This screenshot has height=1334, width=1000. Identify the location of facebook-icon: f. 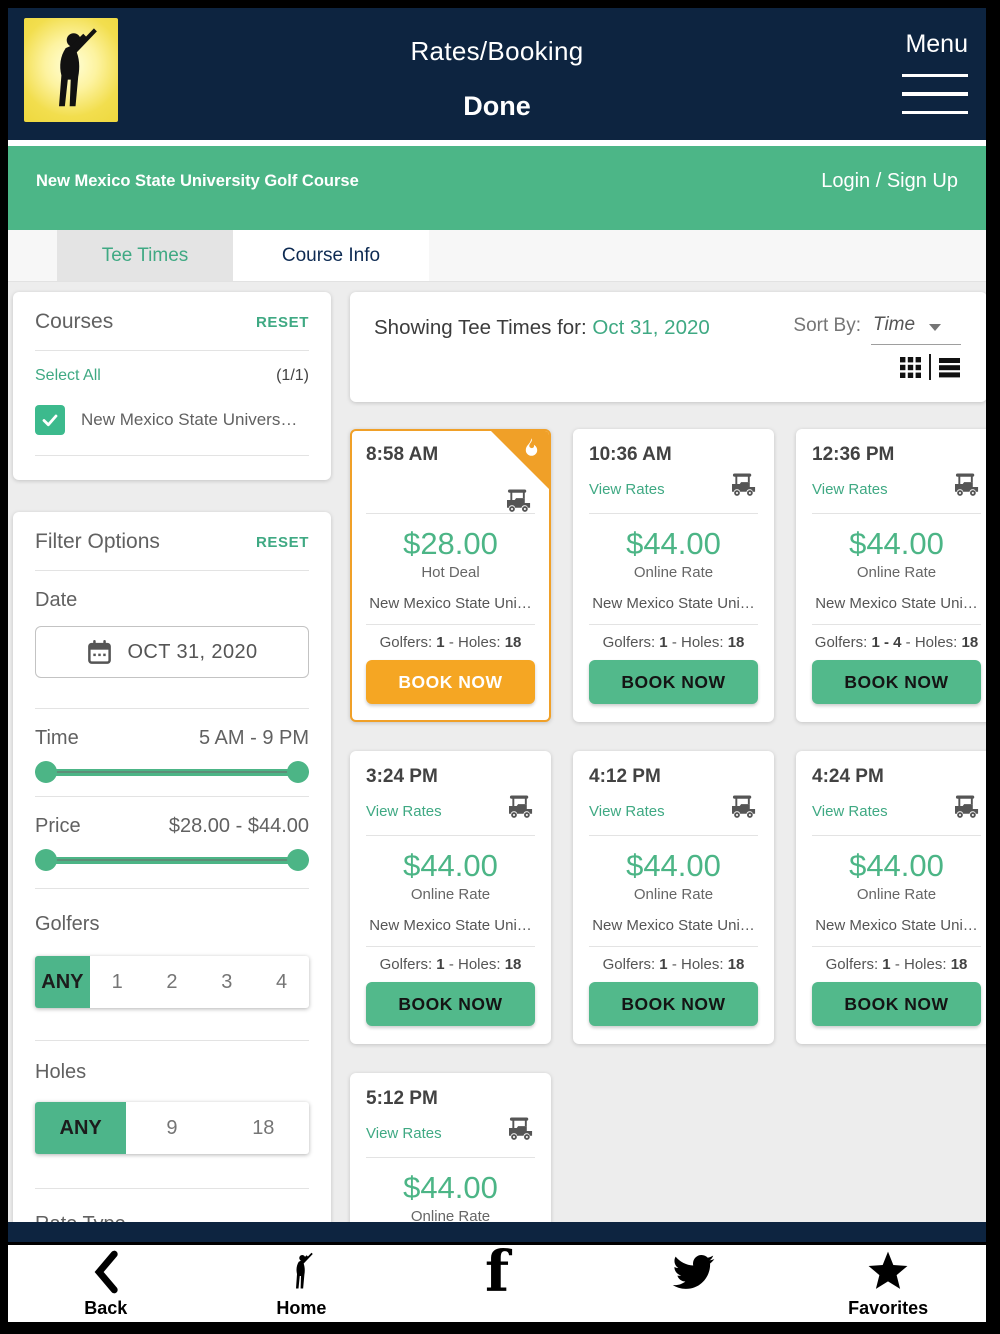
(497, 1272).